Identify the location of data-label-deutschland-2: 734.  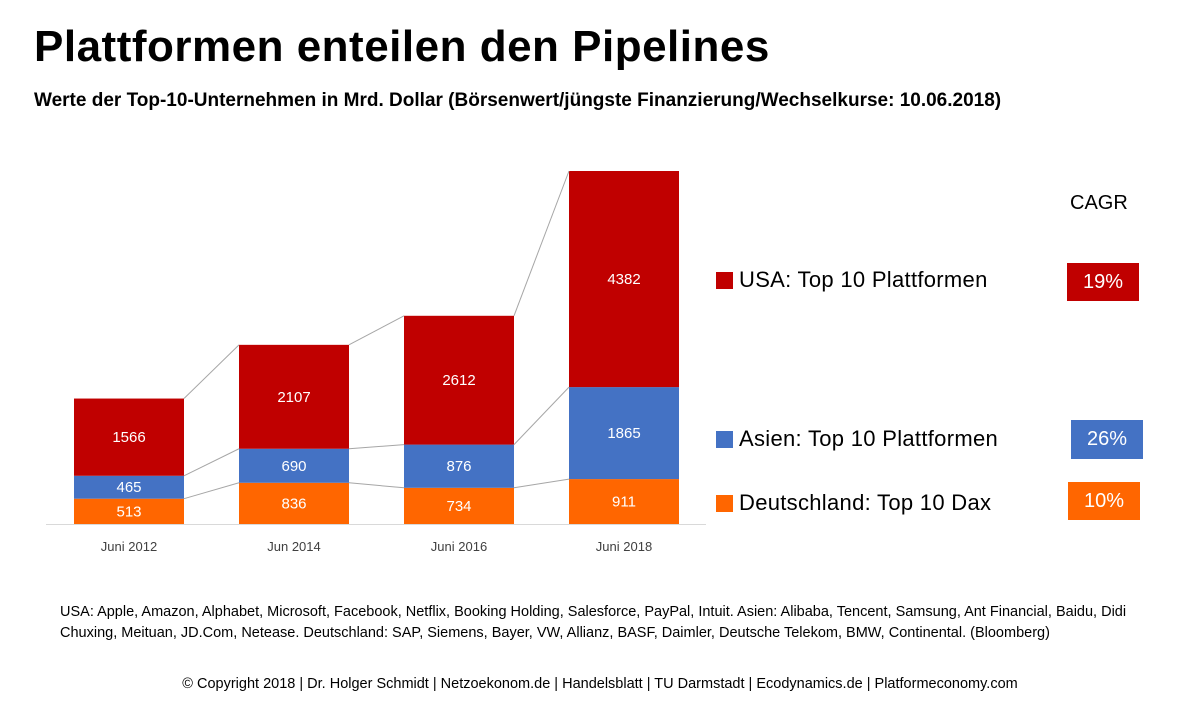
(458, 506).